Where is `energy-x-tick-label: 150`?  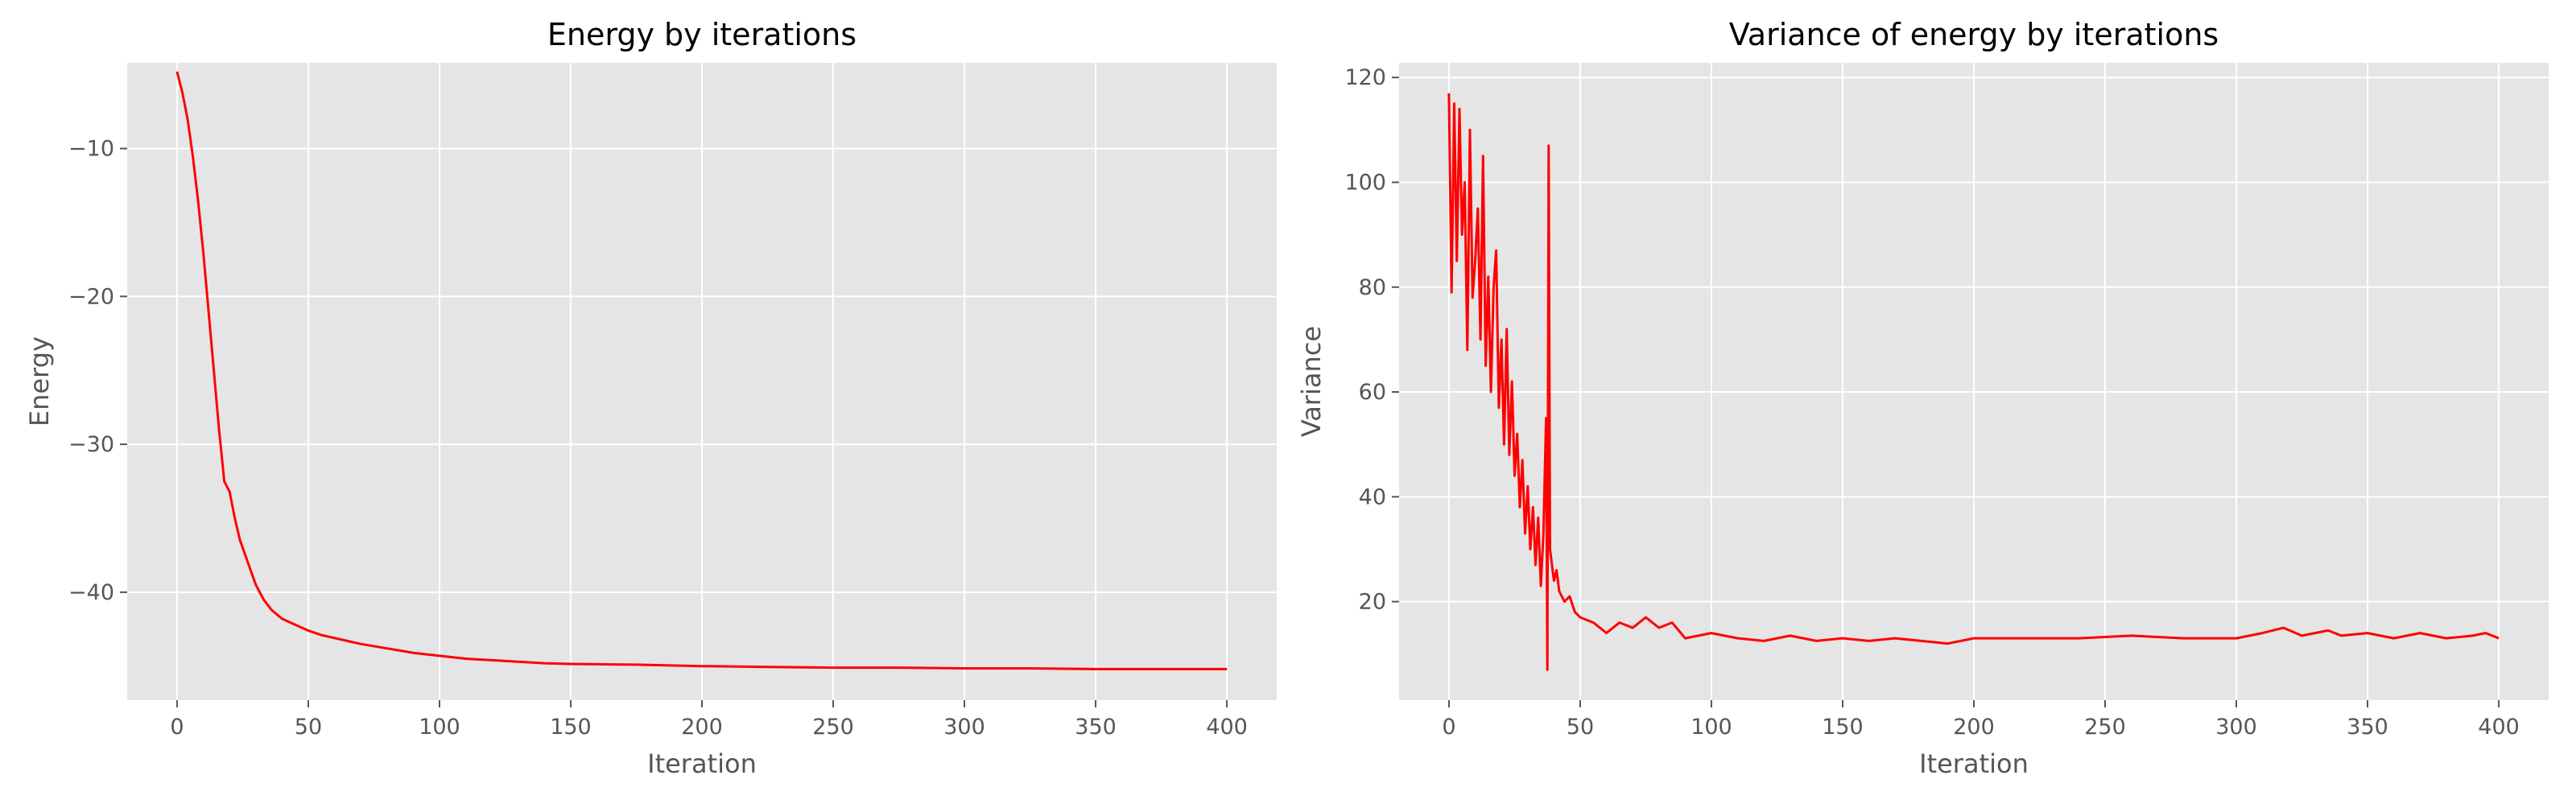 energy-x-tick-label: 150 is located at coordinates (571, 727).